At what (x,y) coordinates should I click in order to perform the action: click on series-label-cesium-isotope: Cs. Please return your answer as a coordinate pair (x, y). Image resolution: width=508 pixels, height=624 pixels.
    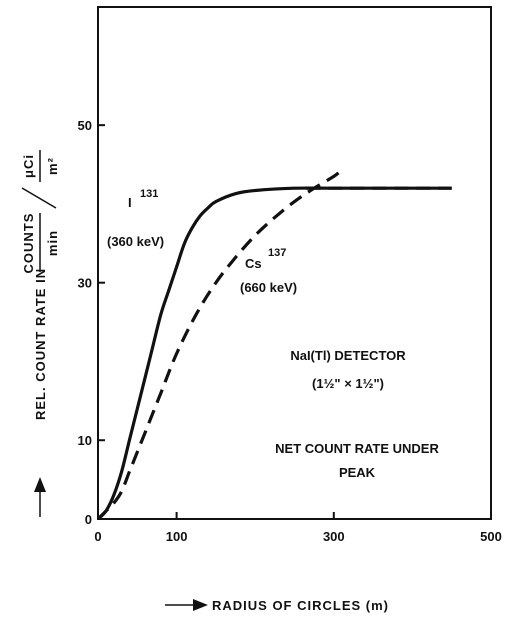
    Looking at the image, I should click on (253, 263).